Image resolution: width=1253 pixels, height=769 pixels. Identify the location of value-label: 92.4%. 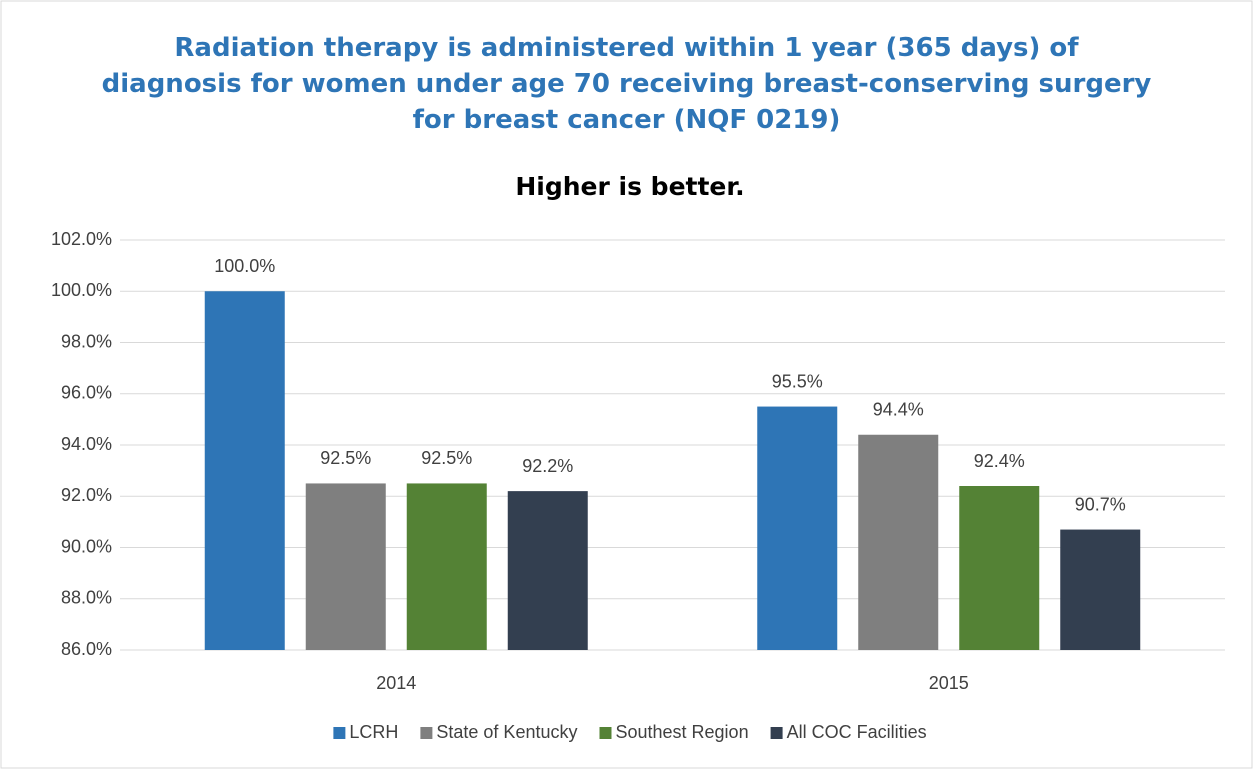
(999, 461).